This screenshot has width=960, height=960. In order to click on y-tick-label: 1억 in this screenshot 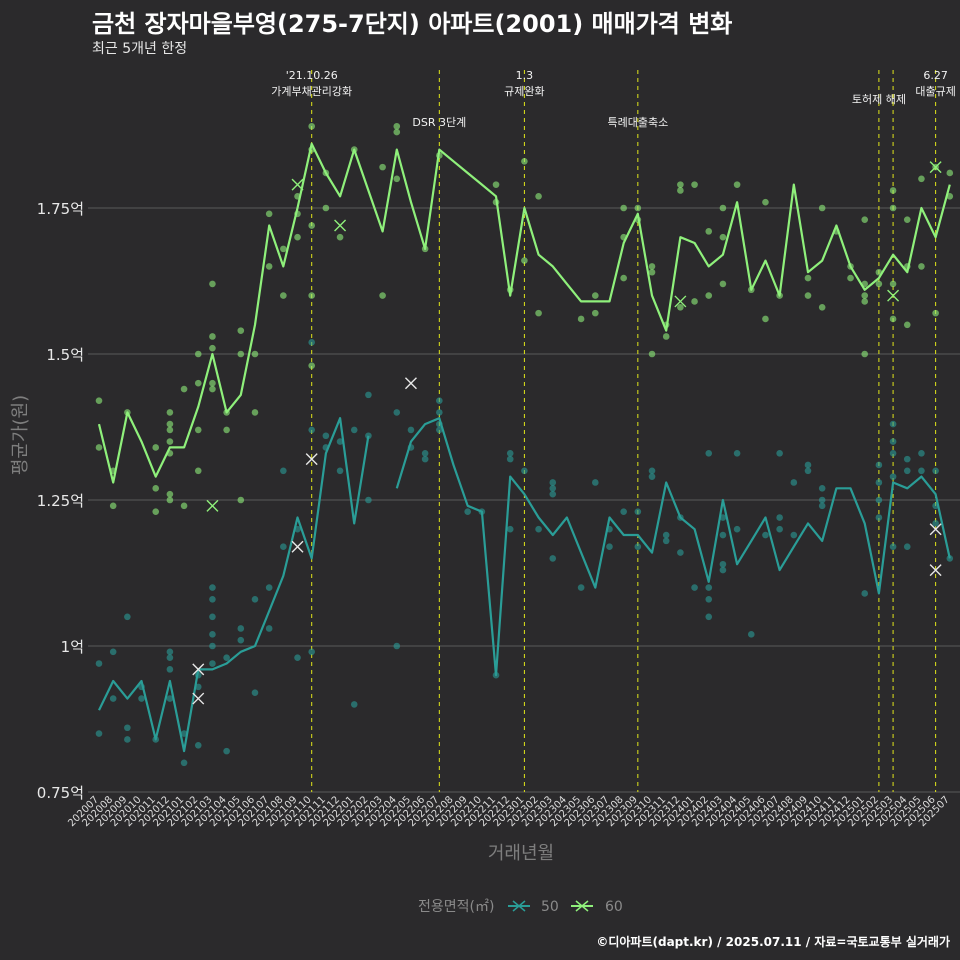, I will do `click(72, 647)`.